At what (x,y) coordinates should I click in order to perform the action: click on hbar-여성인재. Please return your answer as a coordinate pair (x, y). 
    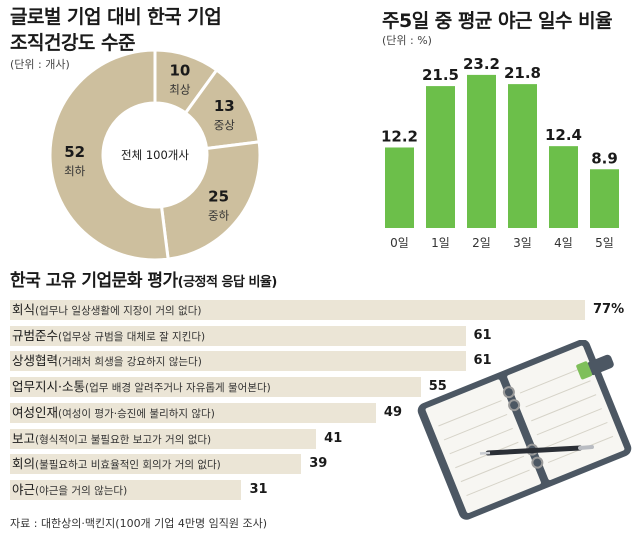
    Looking at the image, I should click on (193, 412).